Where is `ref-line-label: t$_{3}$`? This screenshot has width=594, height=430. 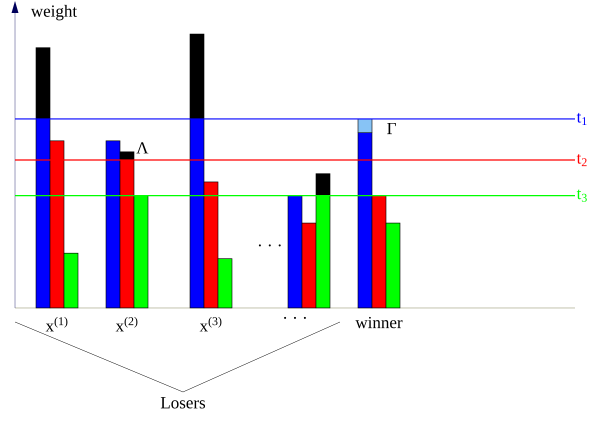 ref-line-label: t$_{3}$ is located at coordinates (581, 196).